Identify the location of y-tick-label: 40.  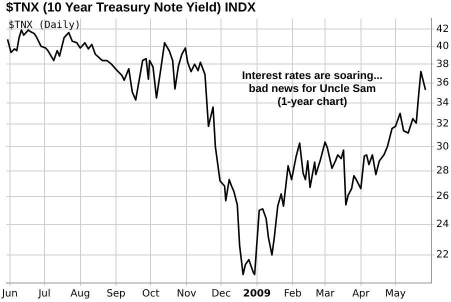
(443, 46).